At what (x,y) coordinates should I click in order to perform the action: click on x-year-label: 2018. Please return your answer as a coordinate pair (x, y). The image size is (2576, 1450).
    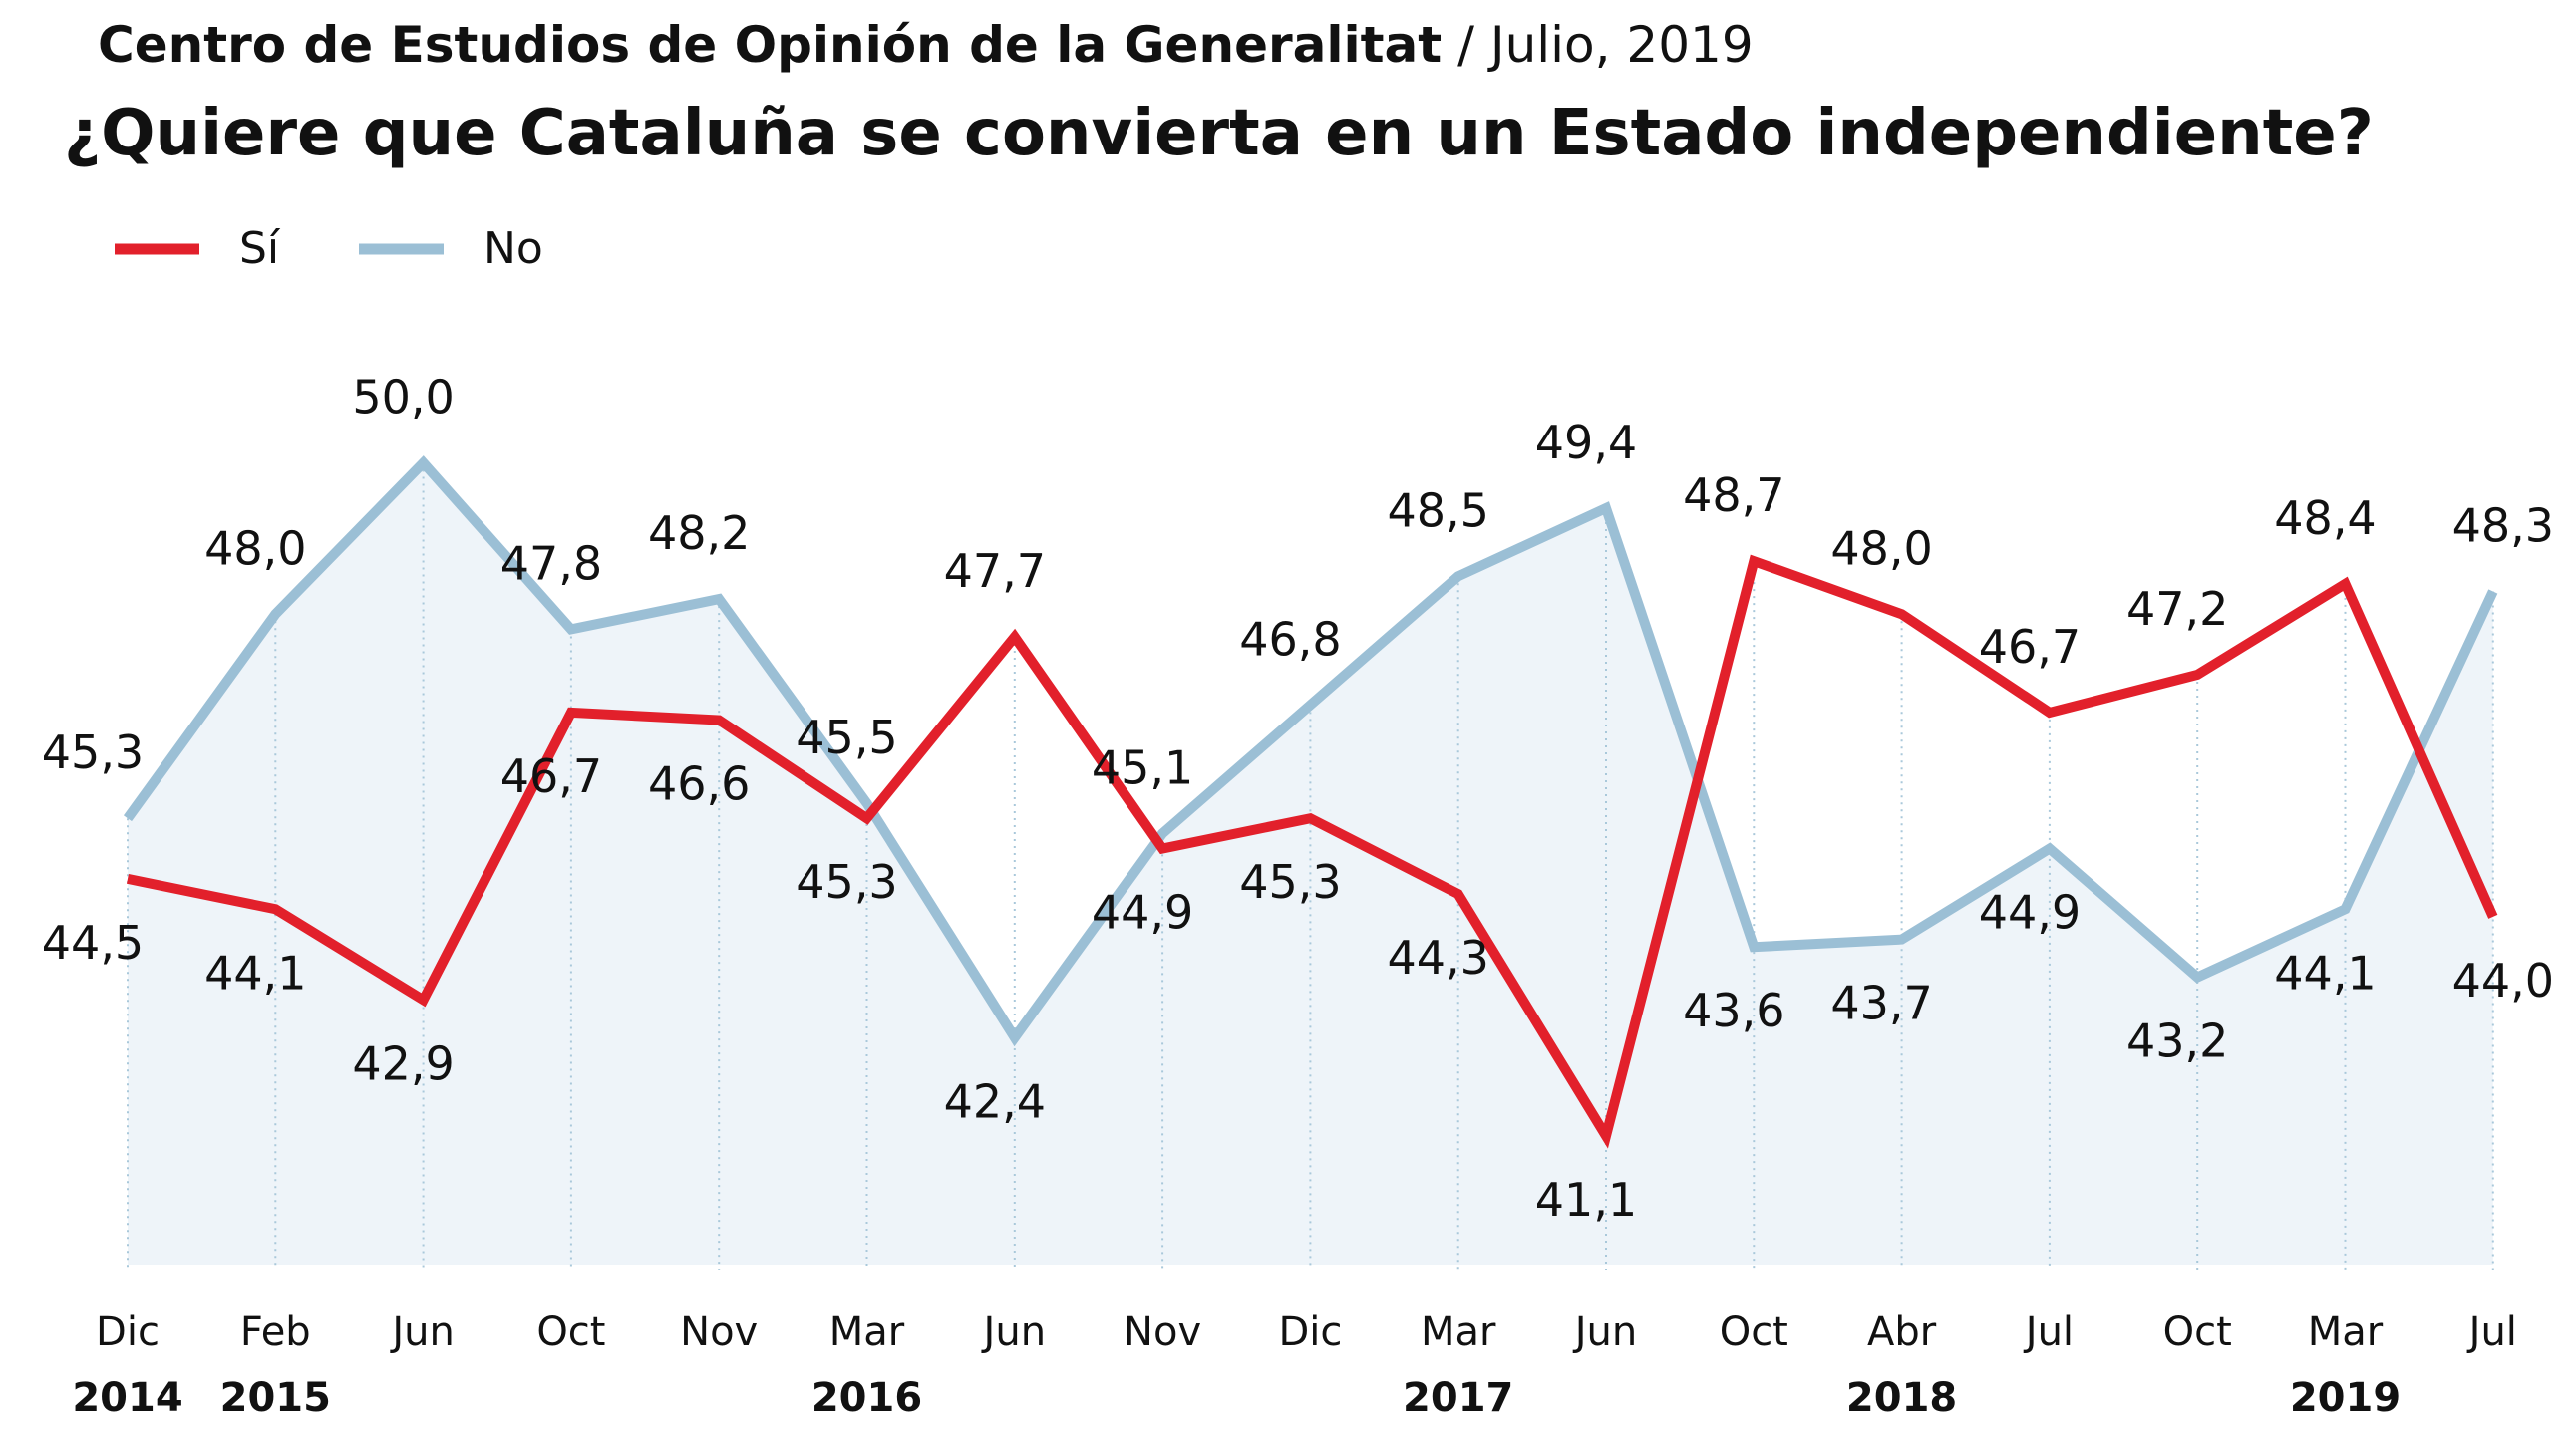
    Looking at the image, I should click on (1901, 1398).